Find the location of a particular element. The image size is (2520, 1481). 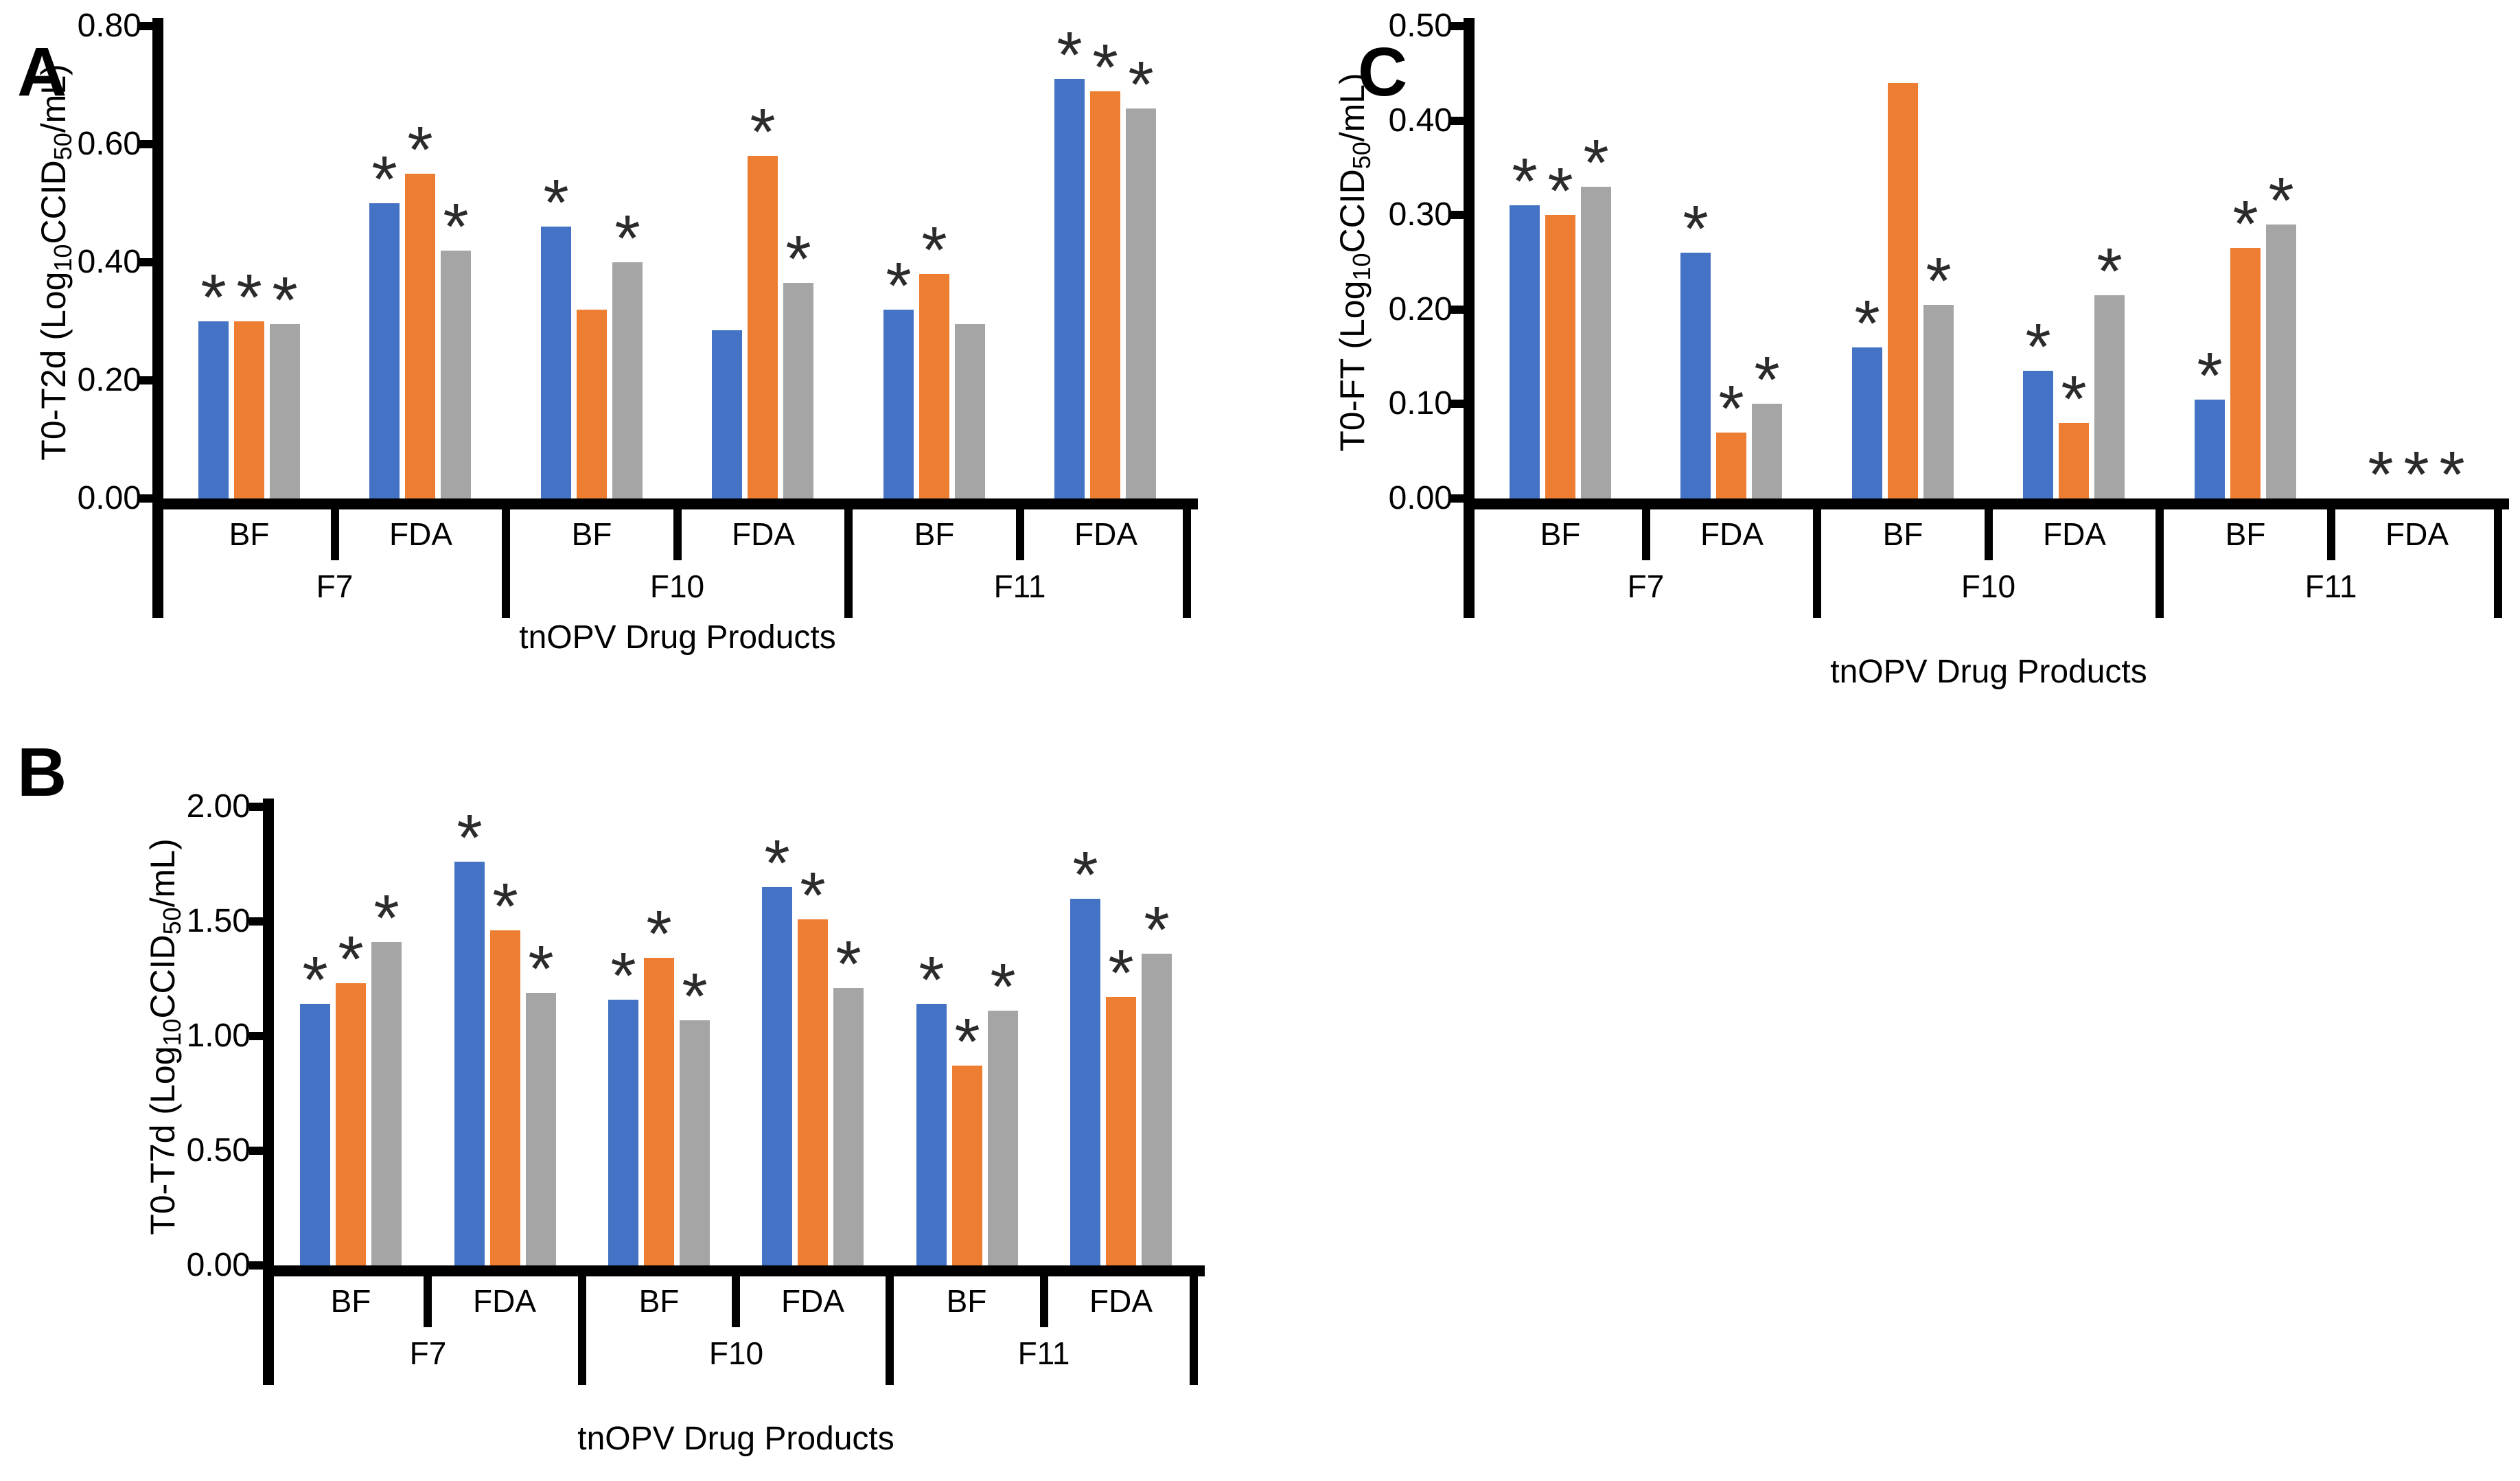

y-axis-label: T0-FT (Log 10 CCID 50/mL) is located at coordinates (1352, 285).